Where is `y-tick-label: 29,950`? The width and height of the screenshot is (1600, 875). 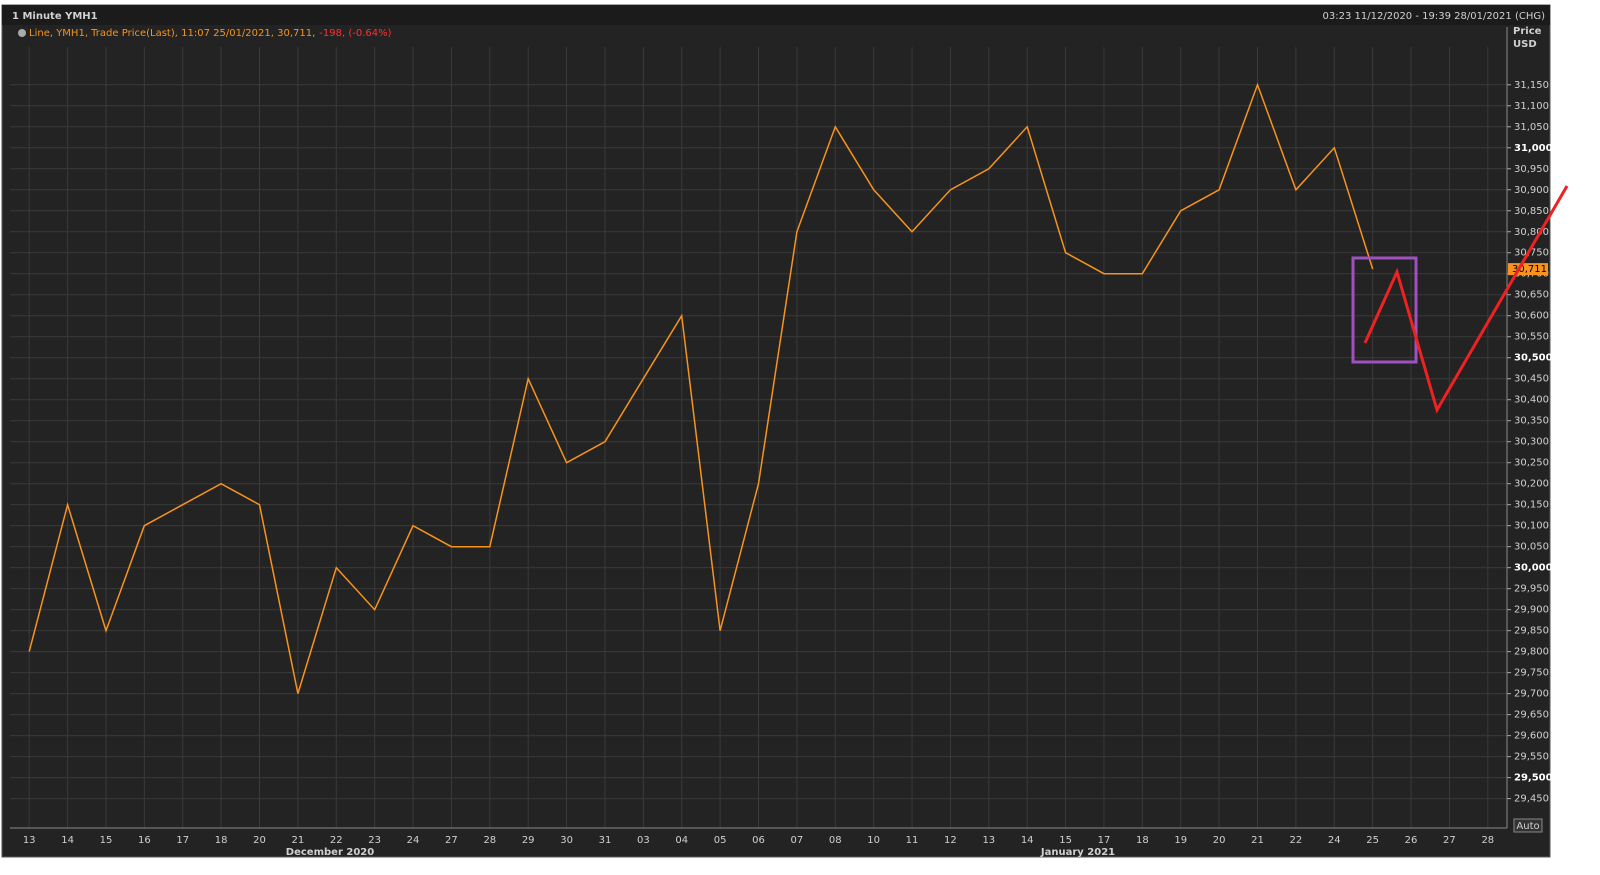 y-tick-label: 29,950 is located at coordinates (1531, 589).